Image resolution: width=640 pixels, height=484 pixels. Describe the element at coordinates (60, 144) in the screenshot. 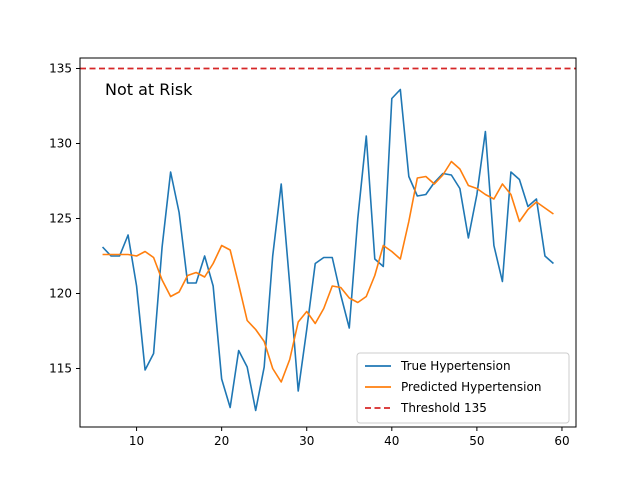

I see `y-tick-label: 130` at that location.